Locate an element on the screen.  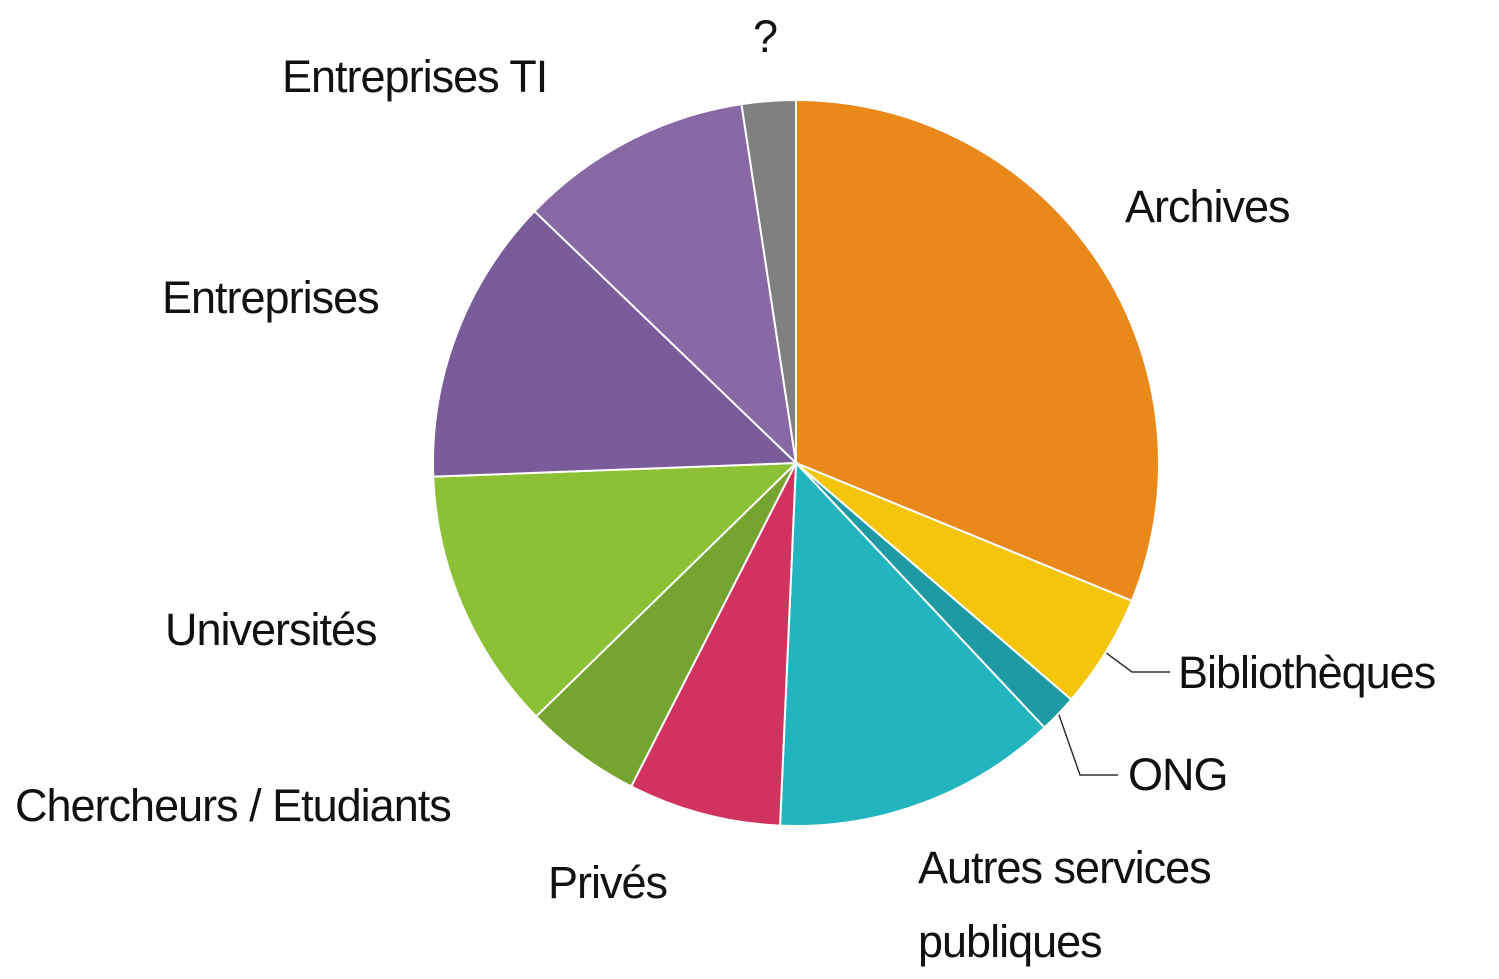
slice-label: Privés is located at coordinates (608, 882).